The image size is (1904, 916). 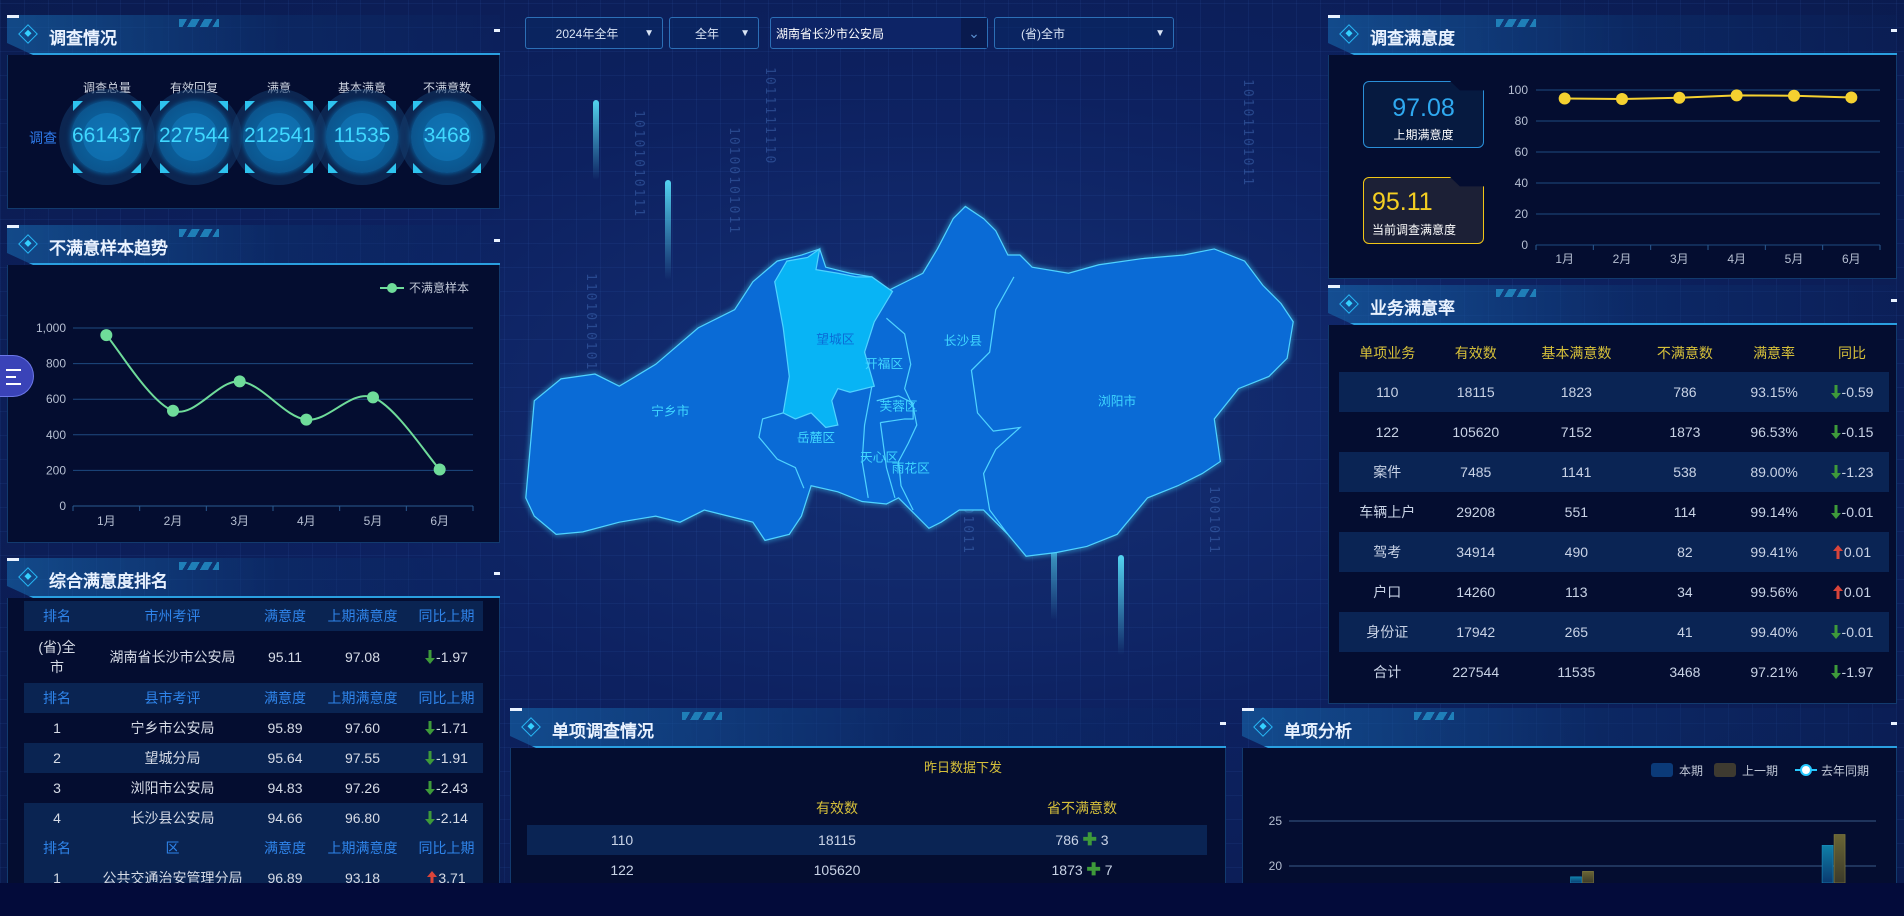 I want to click on change-cell: -1.97, so click(x=1852, y=672).